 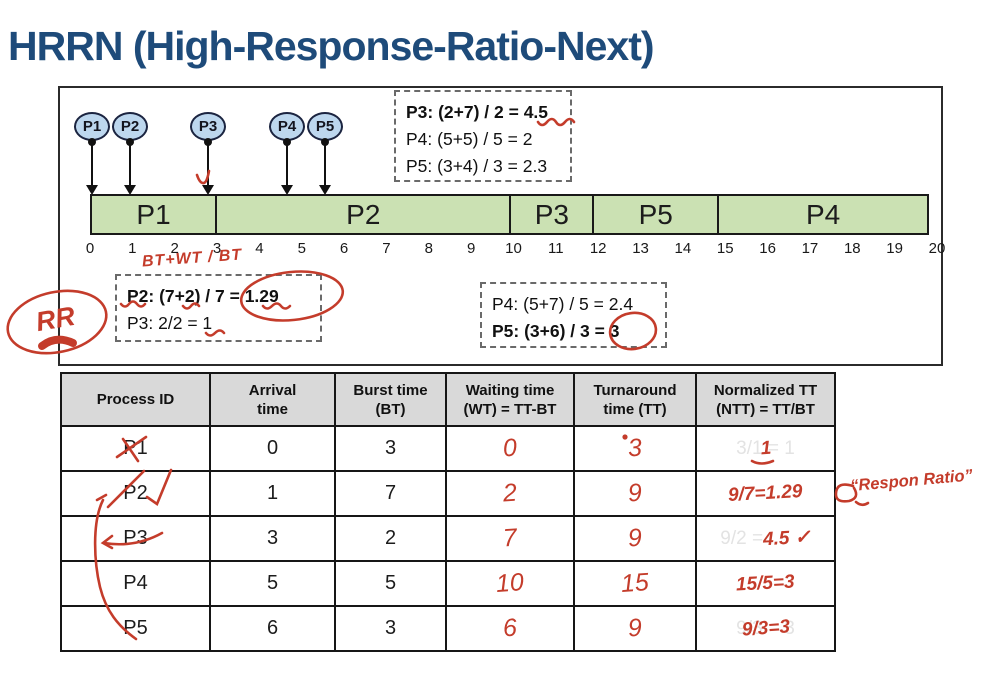 I want to click on burst-time-cell: 7, so click(x=390, y=493).